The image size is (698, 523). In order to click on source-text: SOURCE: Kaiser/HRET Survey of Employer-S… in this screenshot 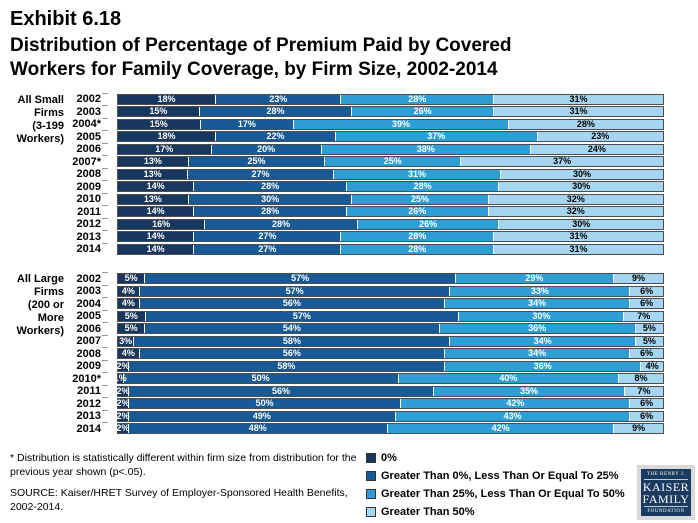, I will do `click(179, 500)`.